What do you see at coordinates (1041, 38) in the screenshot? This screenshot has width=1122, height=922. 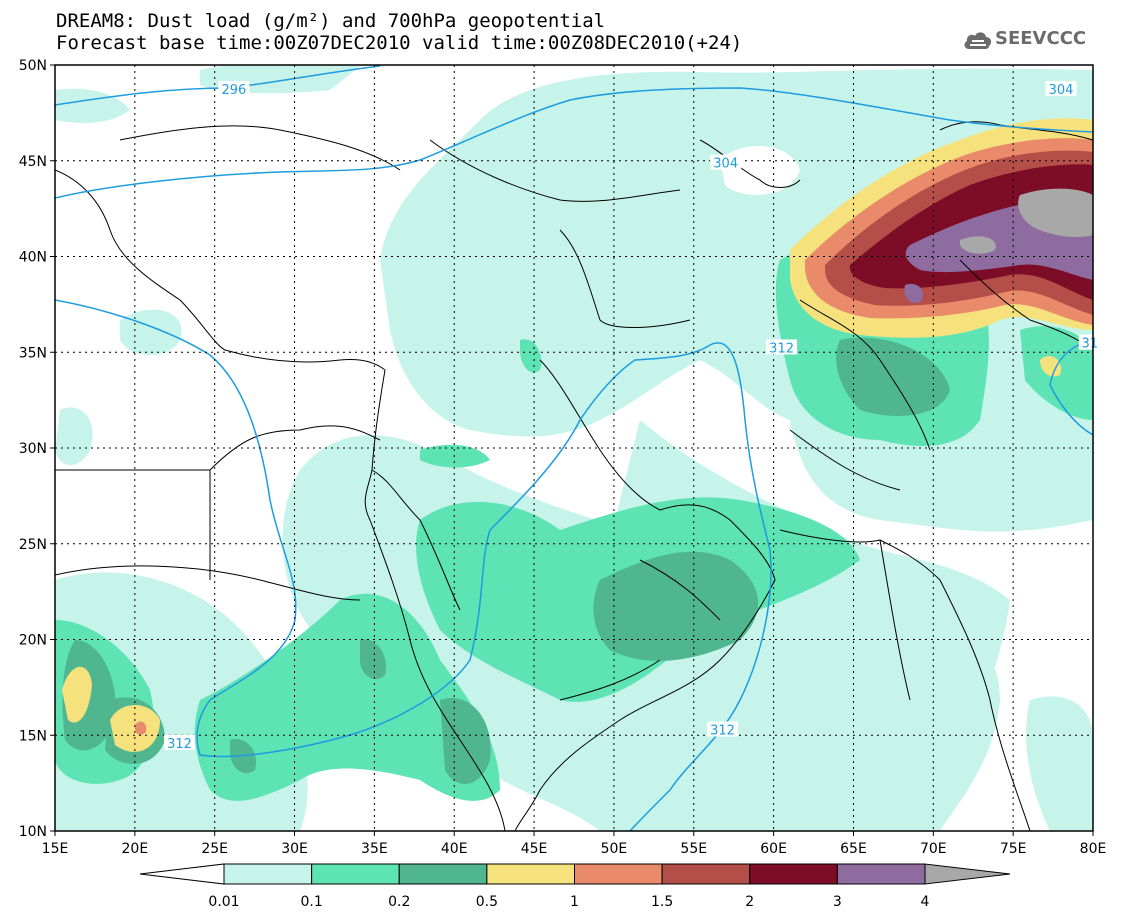 I see `logo-text: SEEVCCC` at bounding box center [1041, 38].